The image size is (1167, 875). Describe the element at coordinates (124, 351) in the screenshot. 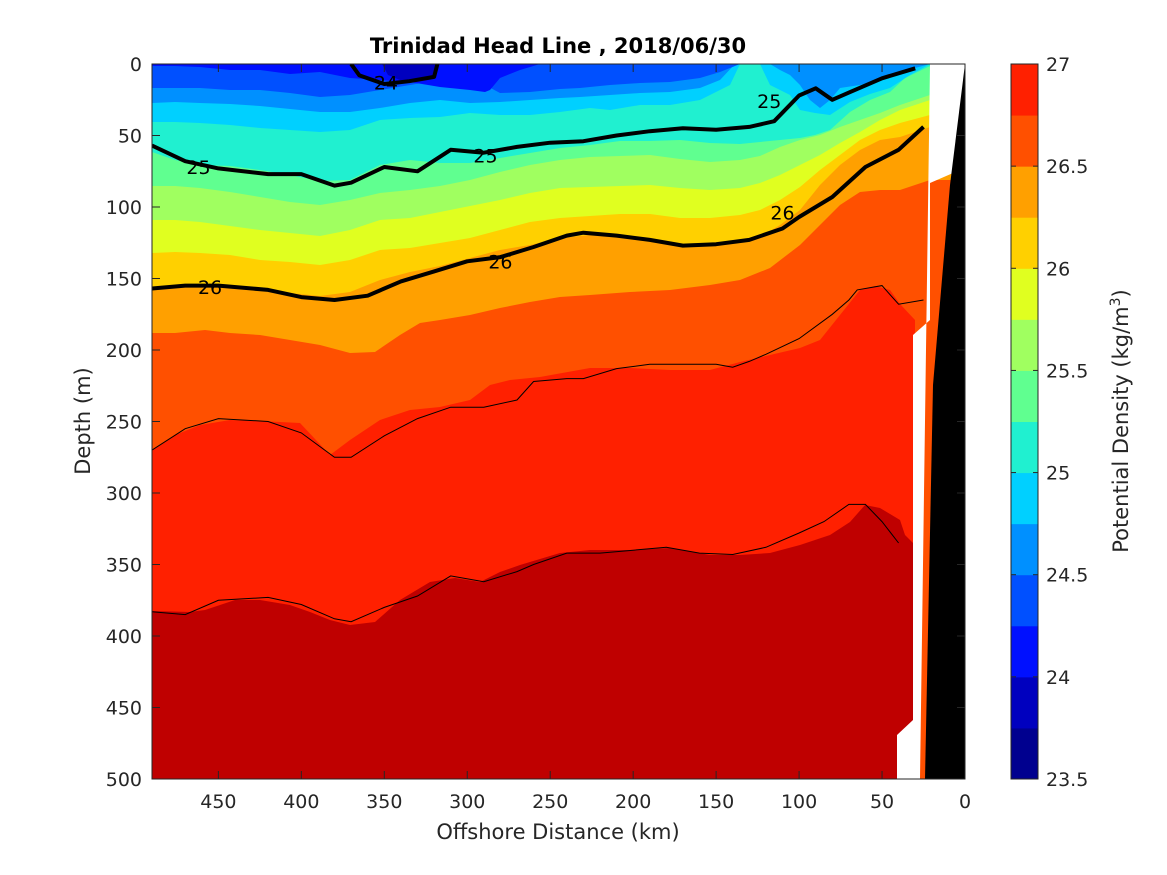

I see `y-tick-label: 200` at that location.